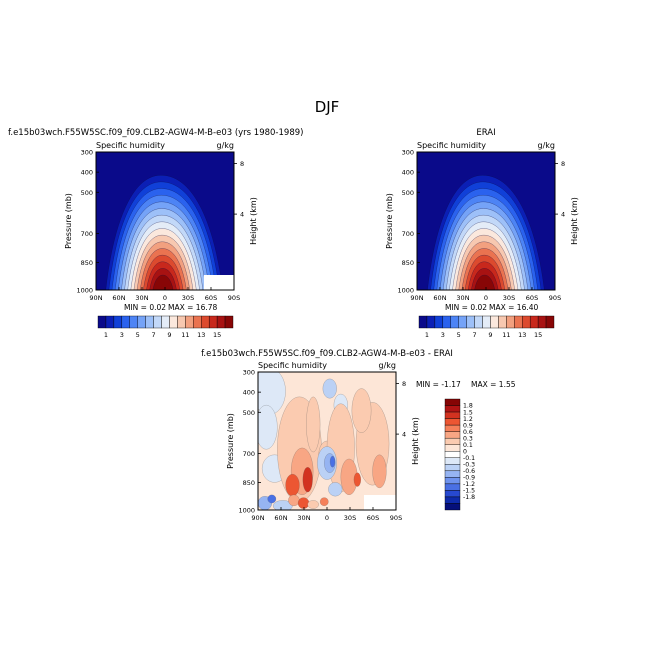 The width and height of the screenshot is (654, 654). I want to click on colorbar-tick-label: 7, so click(475, 335).